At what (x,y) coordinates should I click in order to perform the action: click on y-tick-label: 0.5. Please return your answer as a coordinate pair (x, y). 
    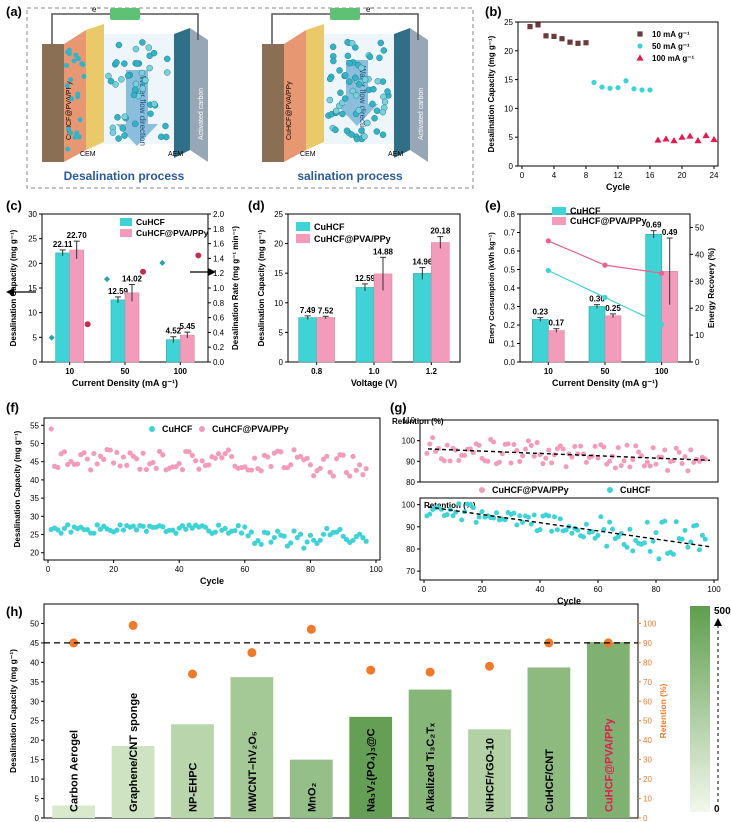
    Looking at the image, I should click on (510, 270).